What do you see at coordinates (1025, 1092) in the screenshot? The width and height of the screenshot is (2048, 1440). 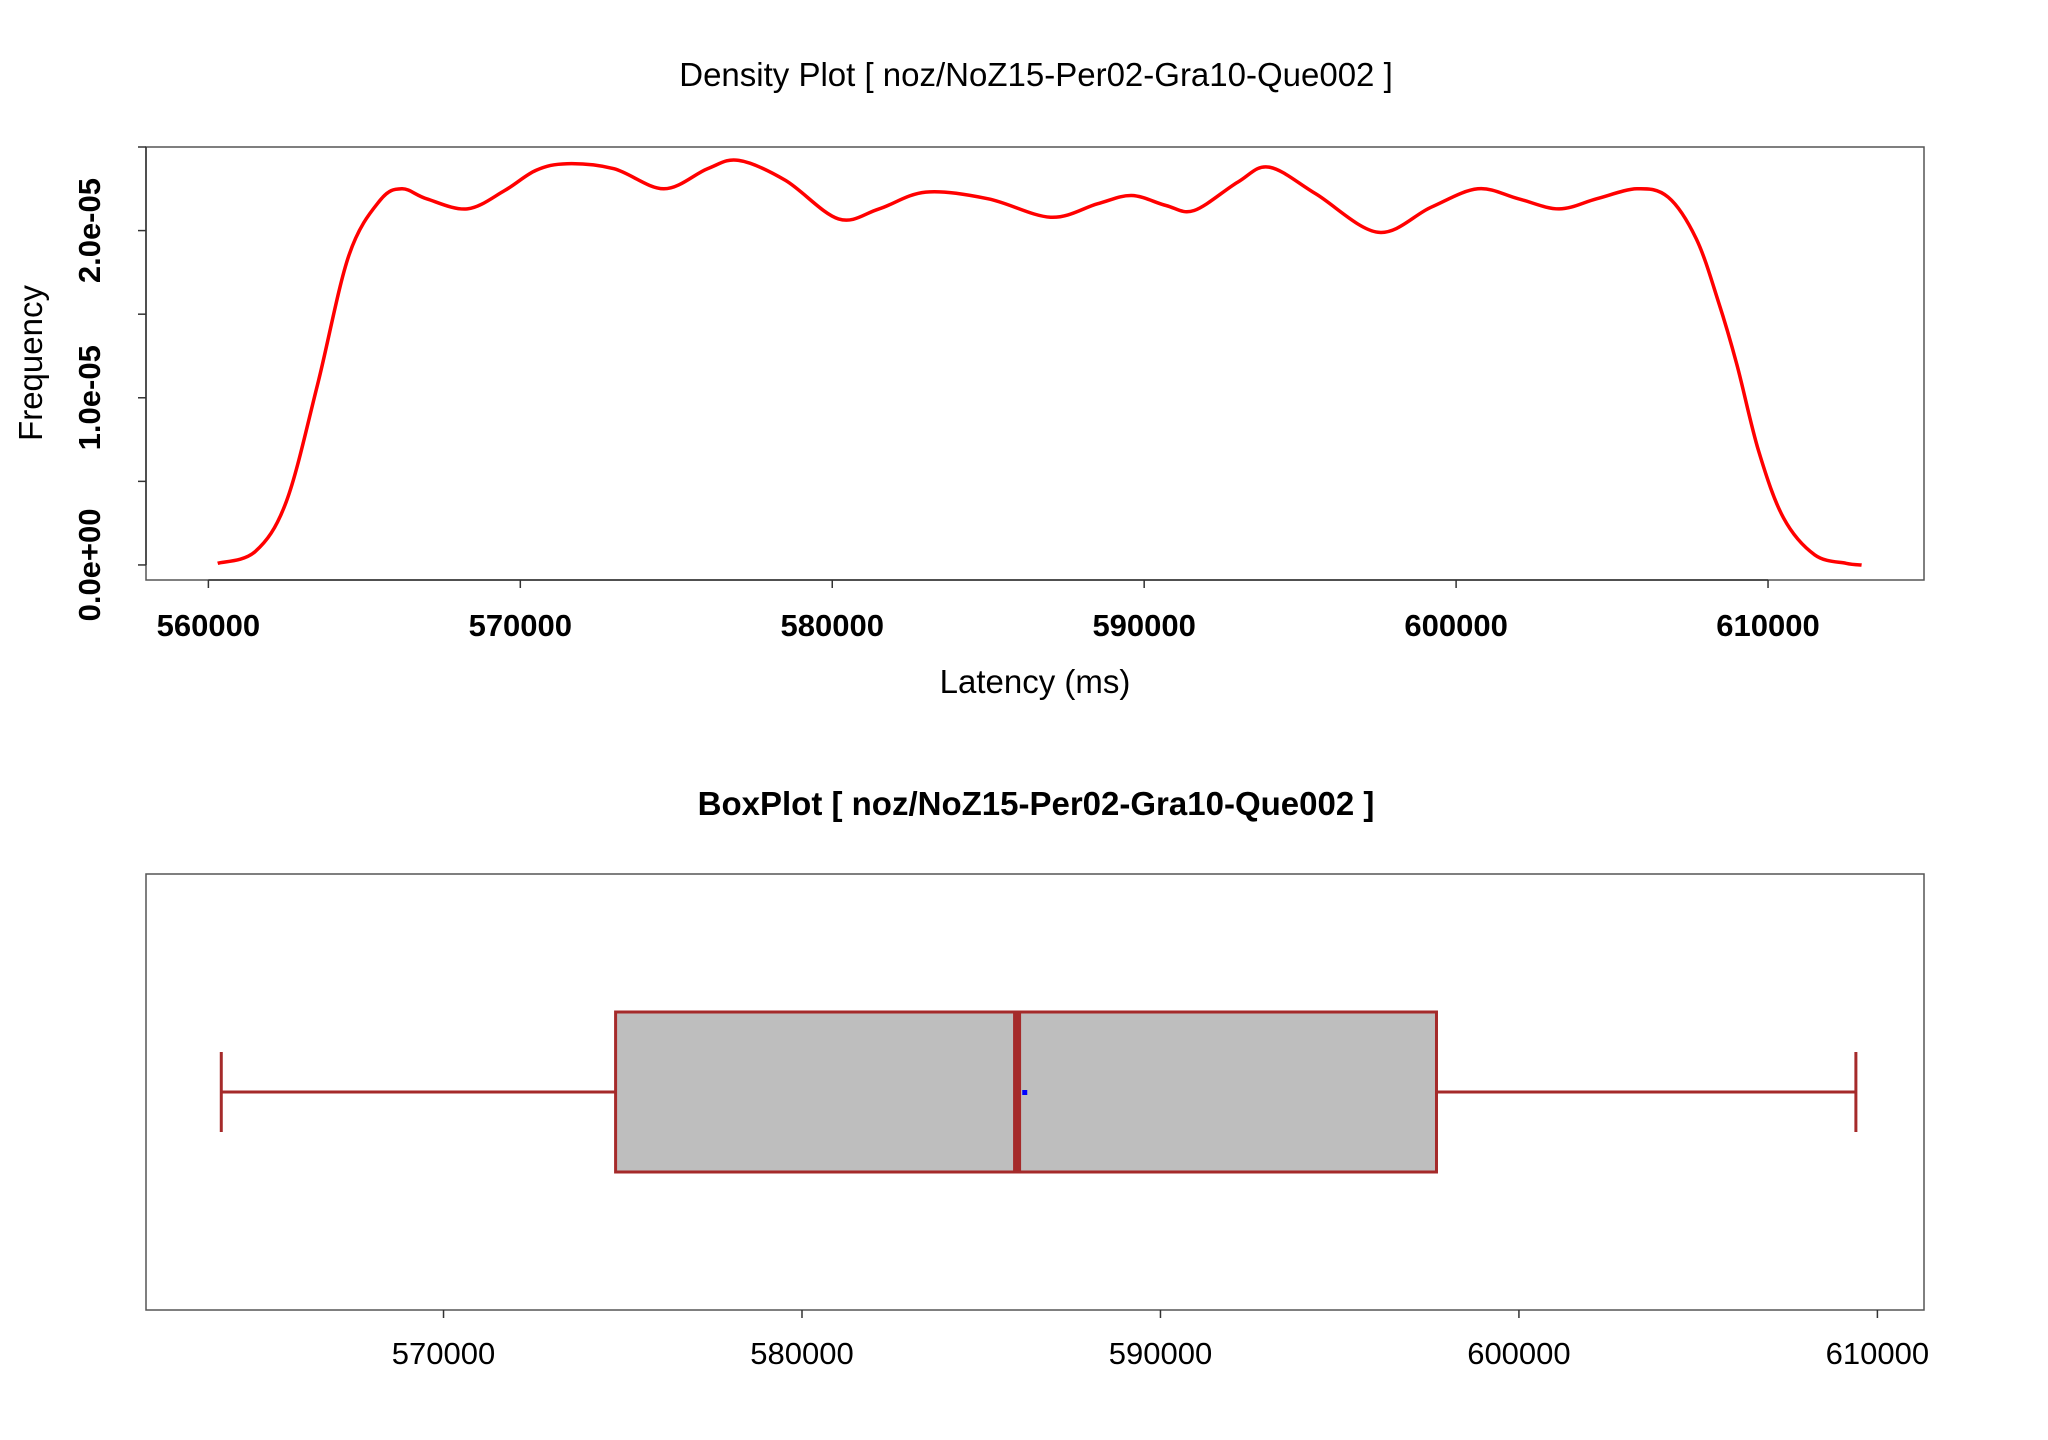 I see `mean-marker` at bounding box center [1025, 1092].